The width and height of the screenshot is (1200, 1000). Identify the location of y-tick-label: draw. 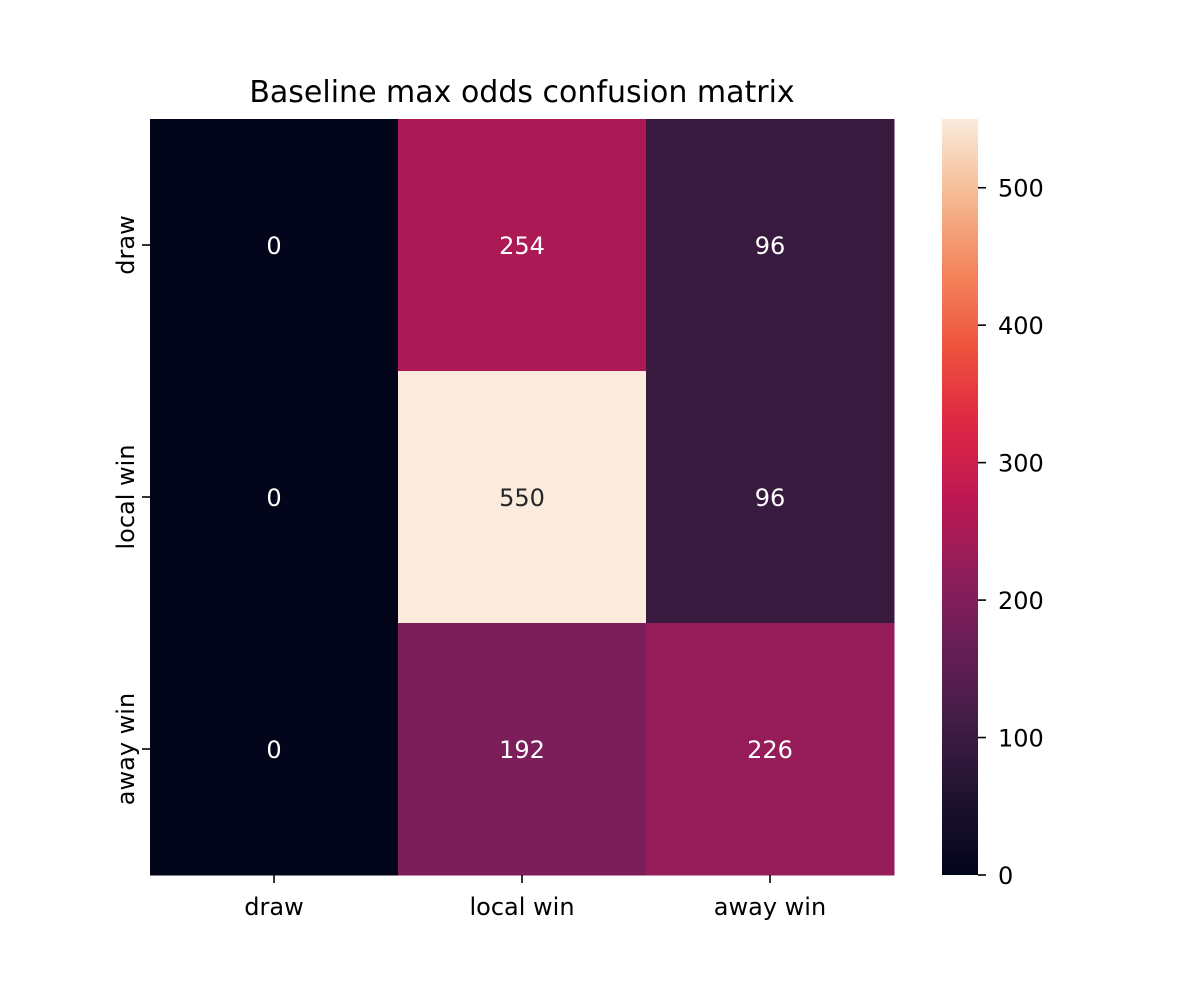
(126, 244).